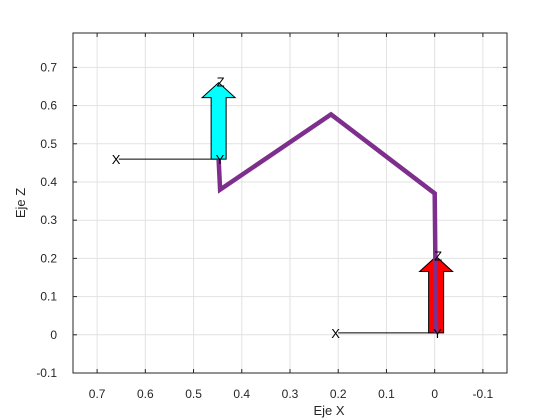  Describe the element at coordinates (483, 394) in the screenshot. I see `x-tick-label: -0.1` at that location.